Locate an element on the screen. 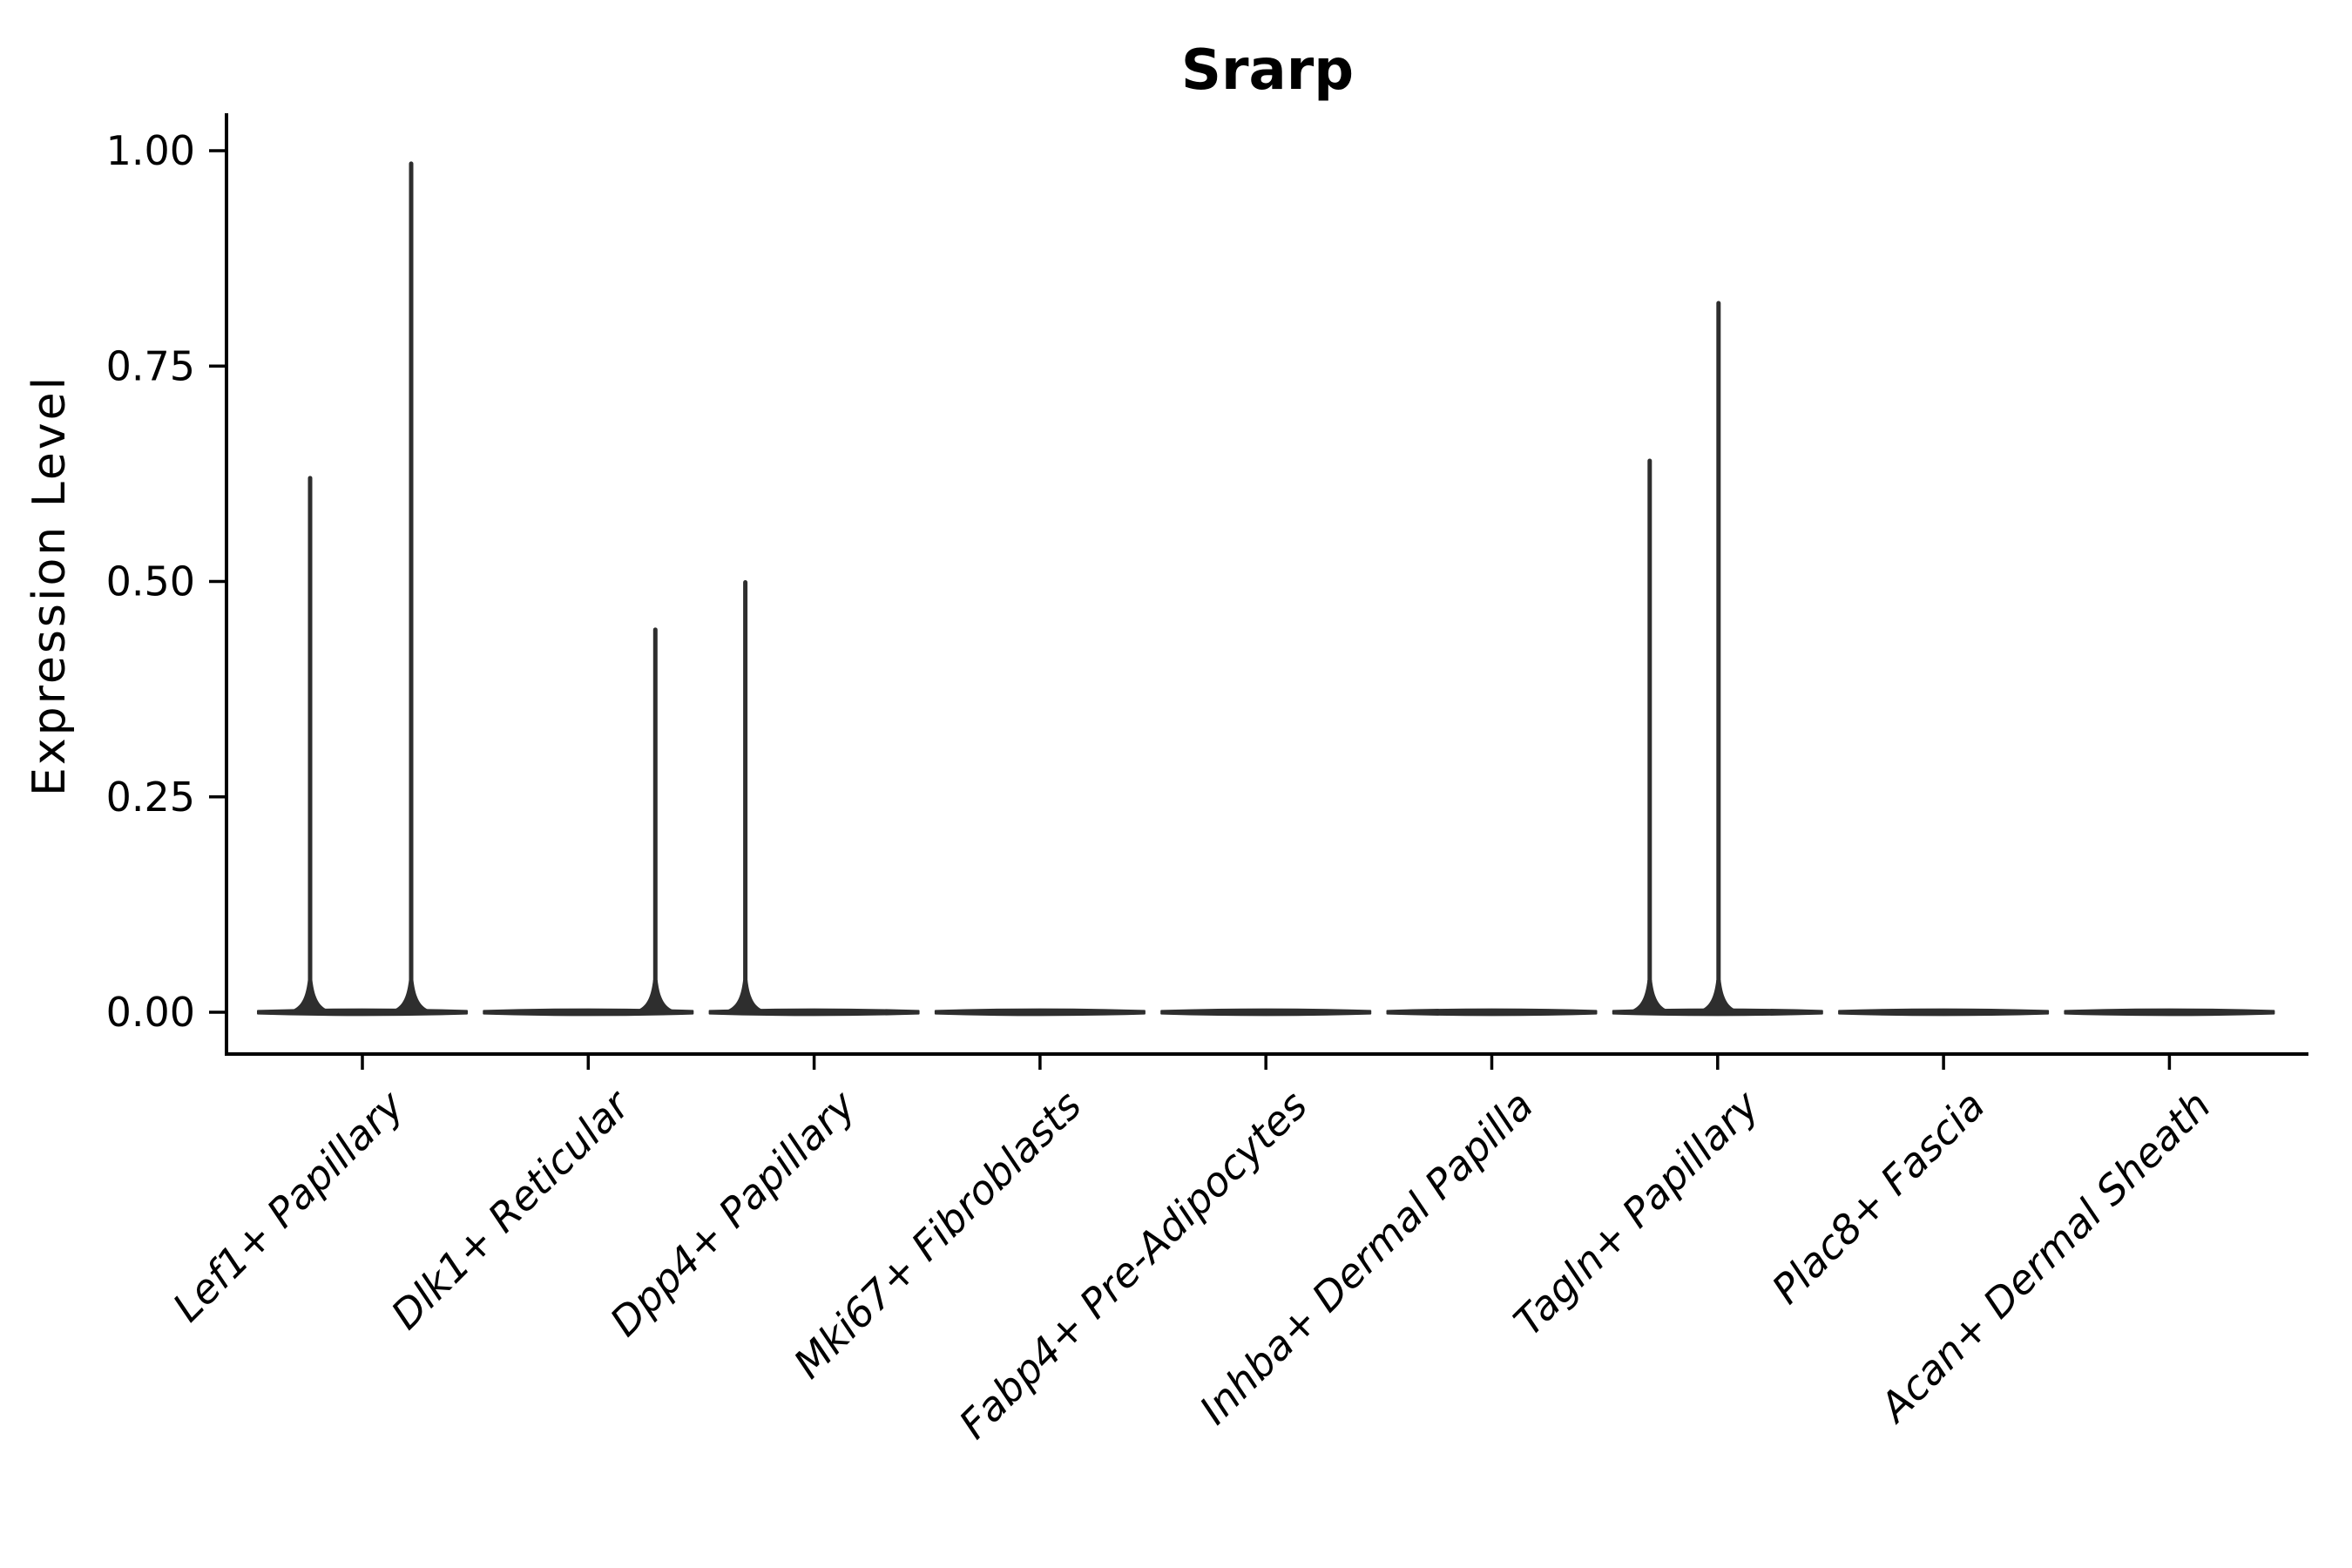 This screenshot has width=2352, height=1568. y-tick-label-0.75: 0.75 is located at coordinates (150, 366).